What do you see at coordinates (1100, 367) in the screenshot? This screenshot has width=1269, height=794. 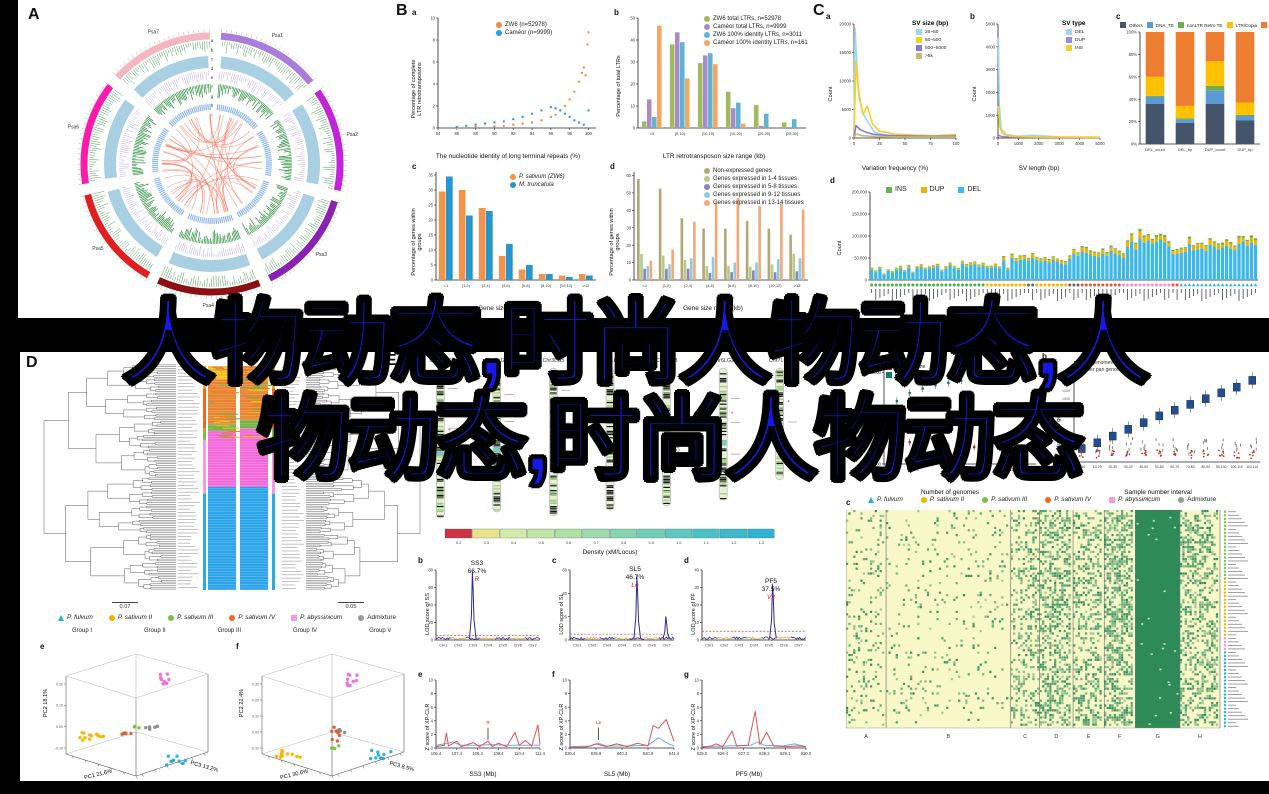 I see `gene-intervals-legend: Pea genomes Other pan genomes` at bounding box center [1100, 367].